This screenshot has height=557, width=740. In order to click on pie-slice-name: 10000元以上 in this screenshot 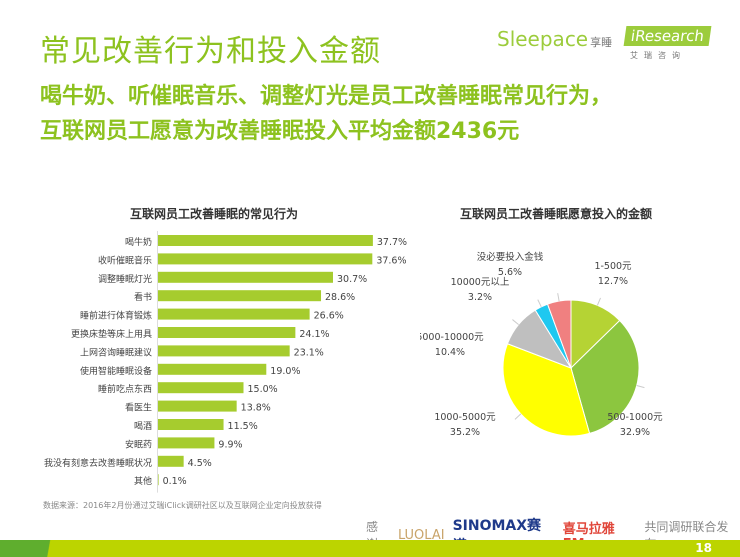, I will do `click(480, 282)`.